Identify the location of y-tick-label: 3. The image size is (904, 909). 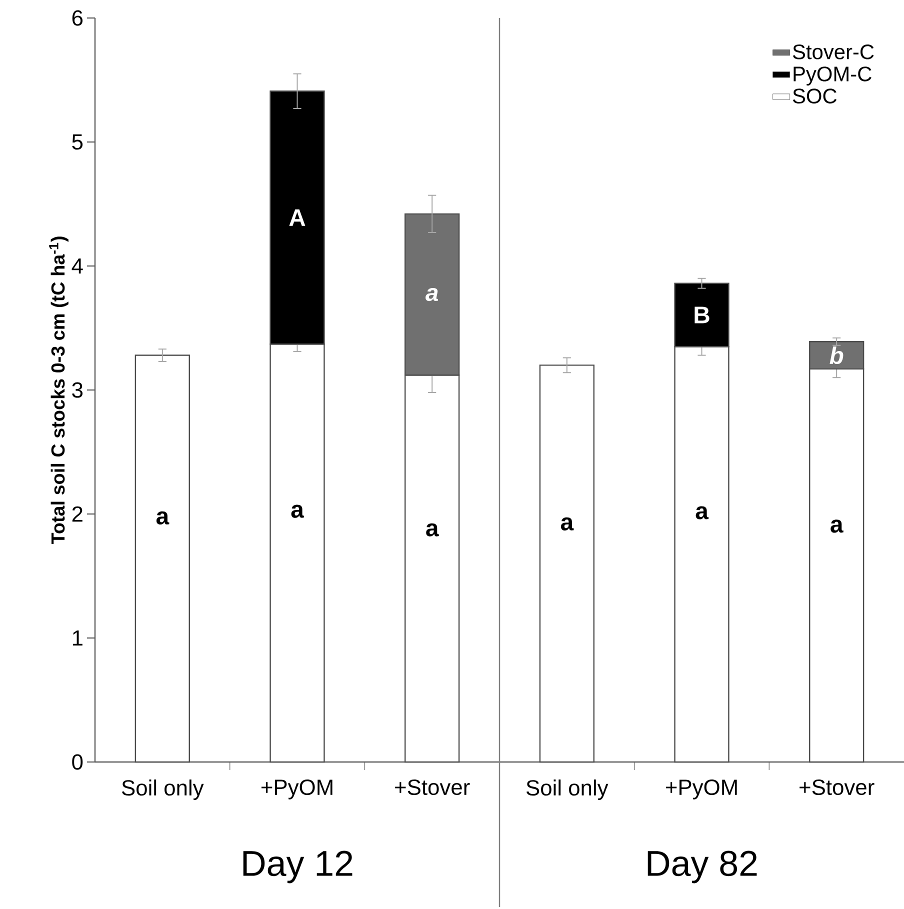
(77, 390).